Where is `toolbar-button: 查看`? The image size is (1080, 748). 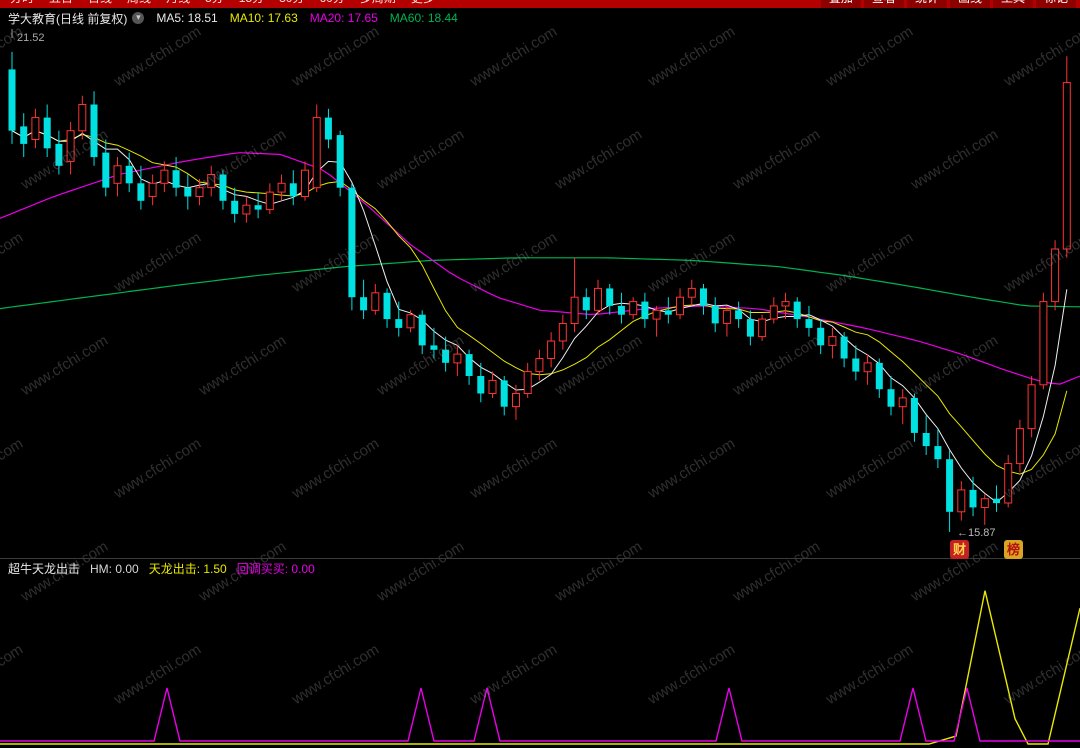
toolbar-button: 查看 is located at coordinates (883, 4).